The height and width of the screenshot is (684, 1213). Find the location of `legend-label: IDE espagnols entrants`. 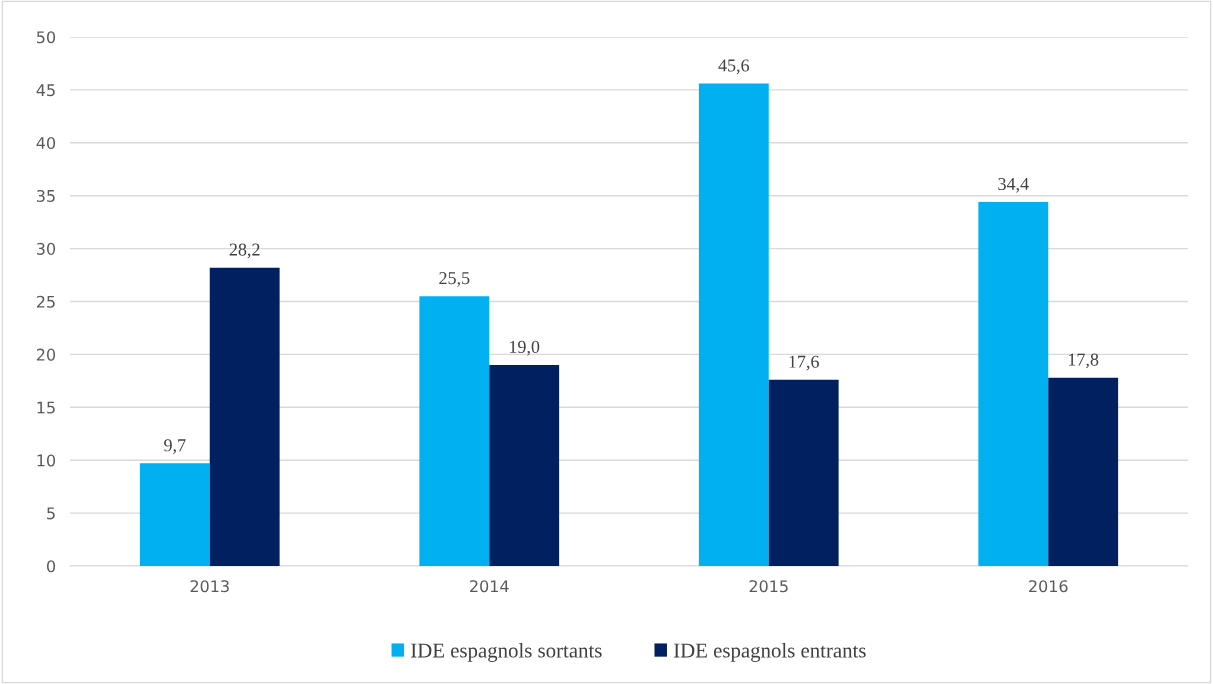

legend-label: IDE espagnols entrants is located at coordinates (769, 652).